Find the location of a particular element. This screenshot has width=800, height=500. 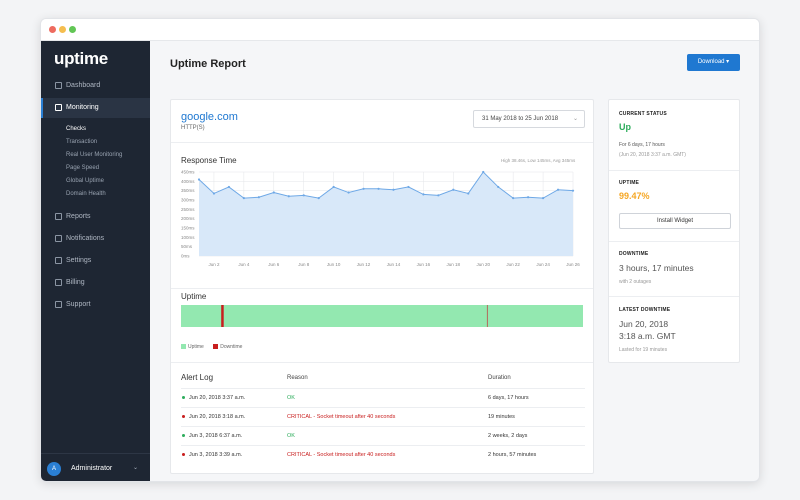

alert-time: Jun 3, 2018 6:37 a.m. is located at coordinates (216, 436).